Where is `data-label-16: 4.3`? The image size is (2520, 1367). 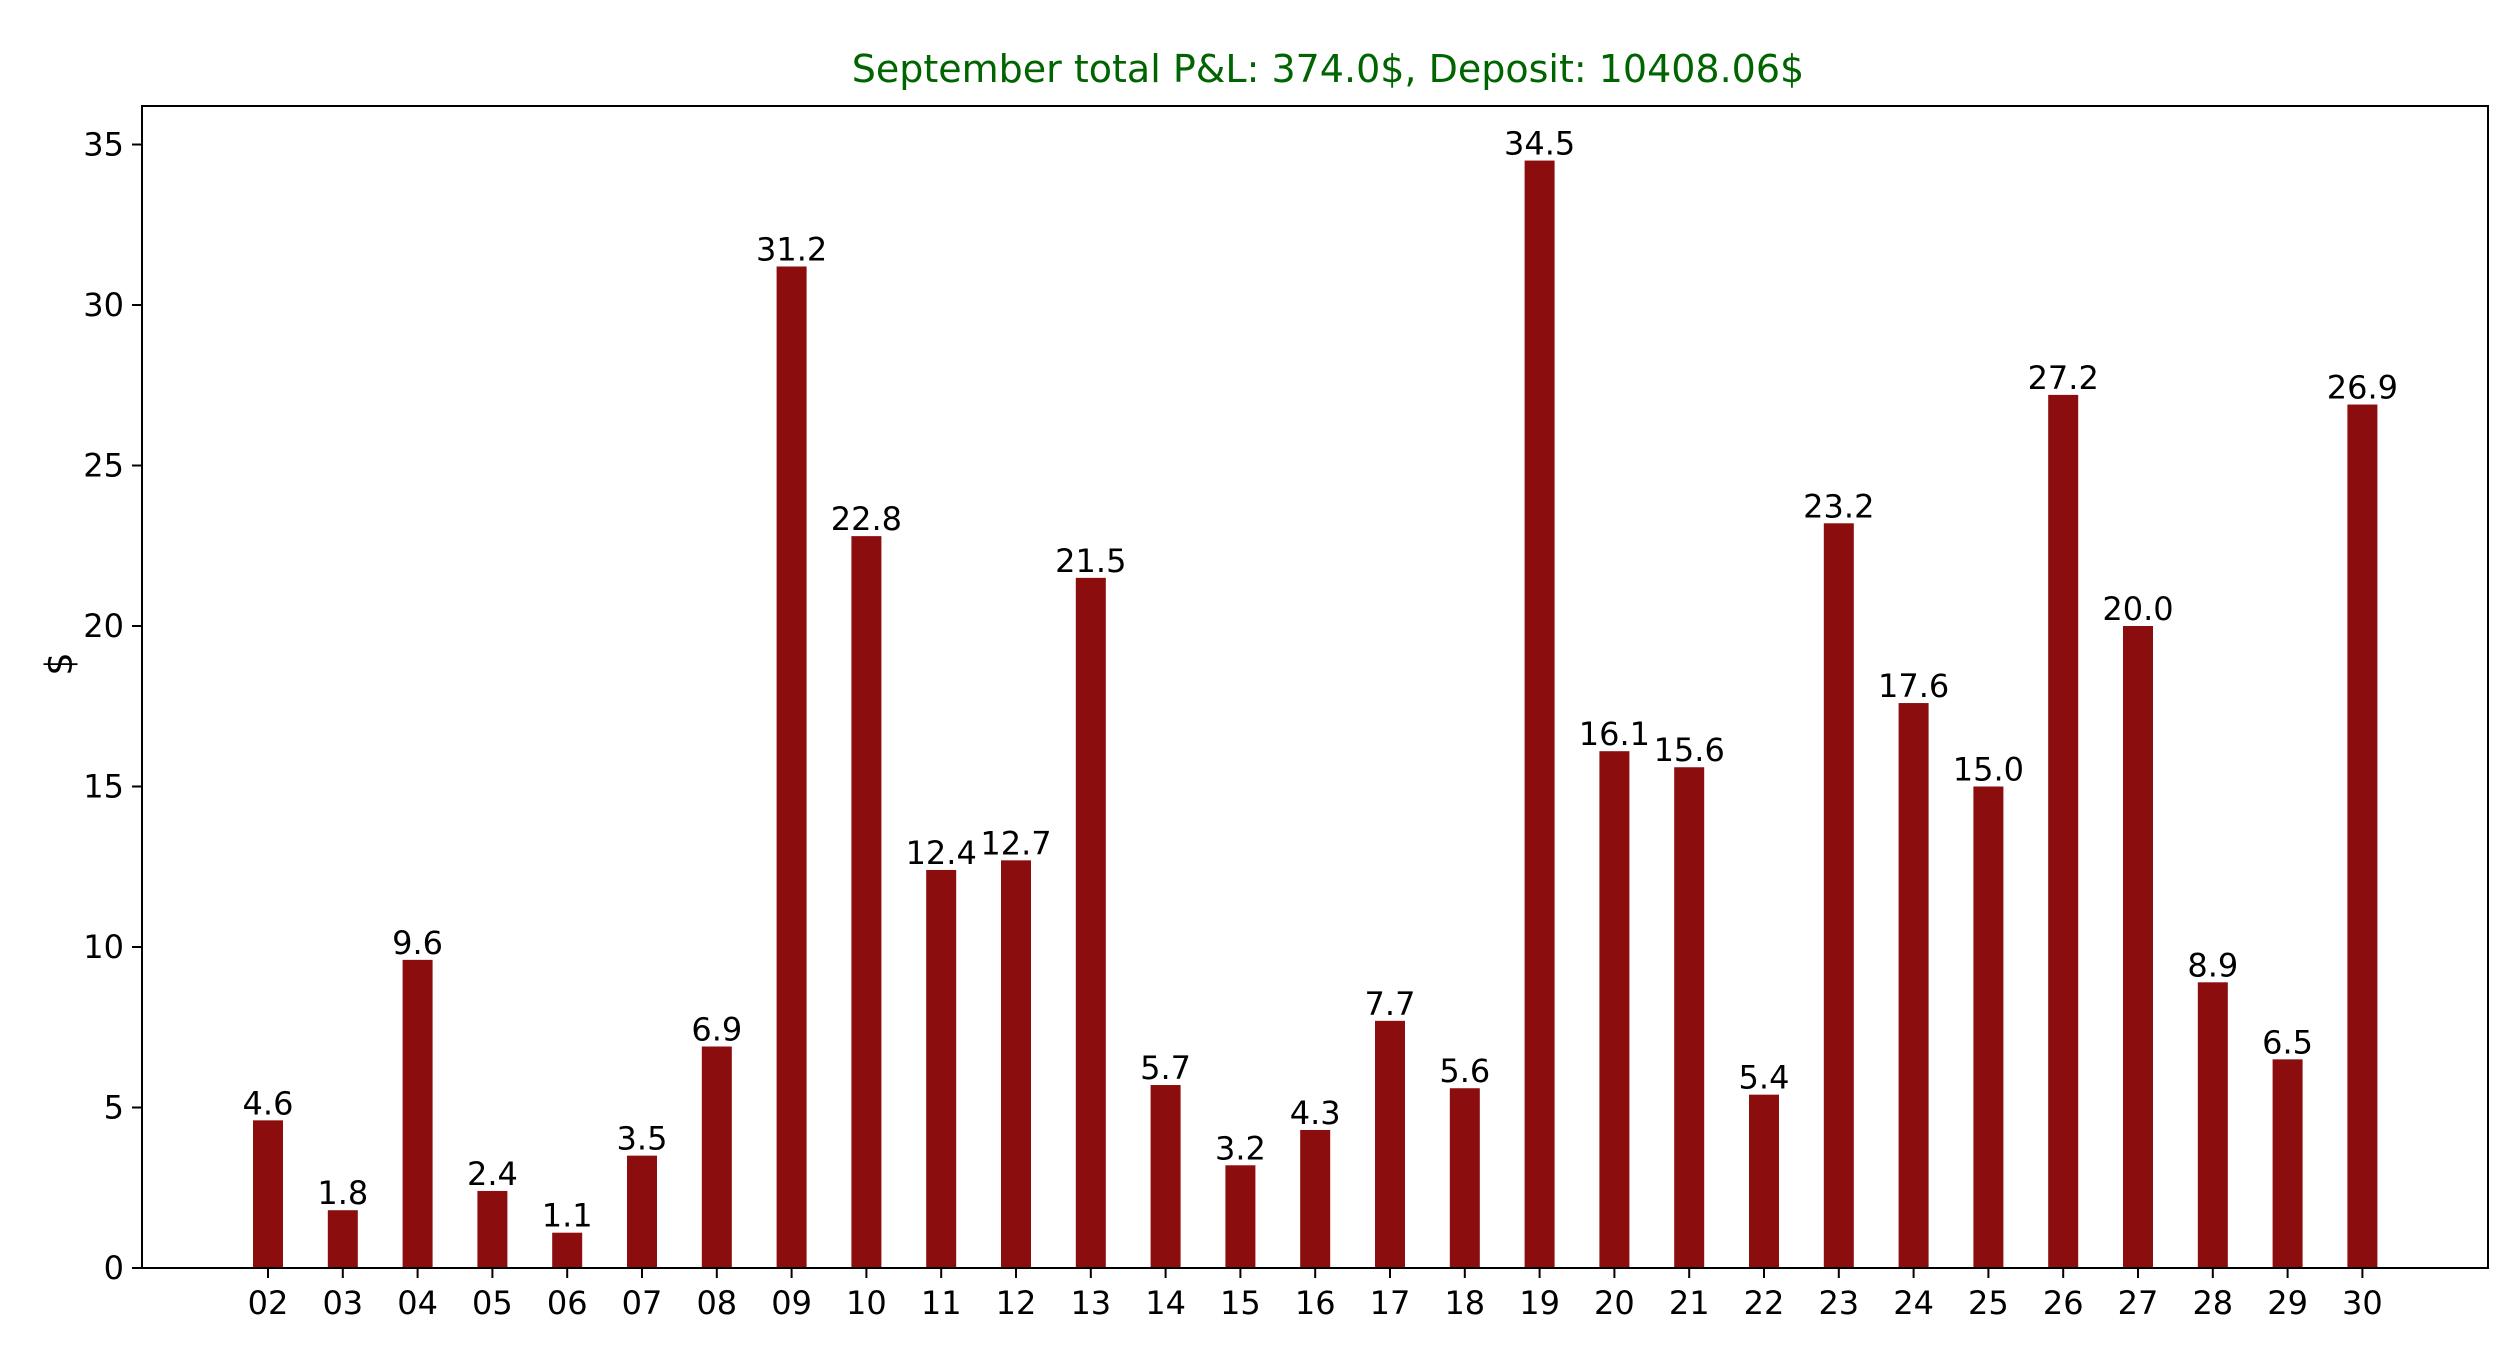
data-label-16: 4.3 is located at coordinates (1315, 1113).